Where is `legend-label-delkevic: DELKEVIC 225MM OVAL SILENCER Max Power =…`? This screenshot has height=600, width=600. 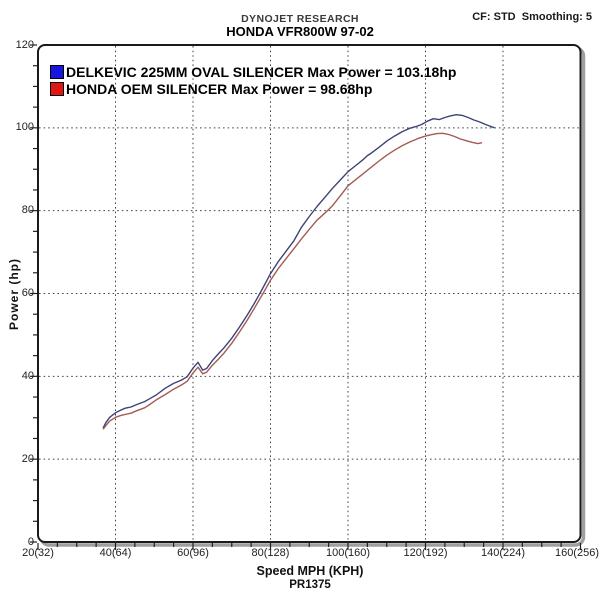 legend-label-delkevic: DELKEVIC 225MM OVAL SILENCER Max Power =… is located at coordinates (261, 71).